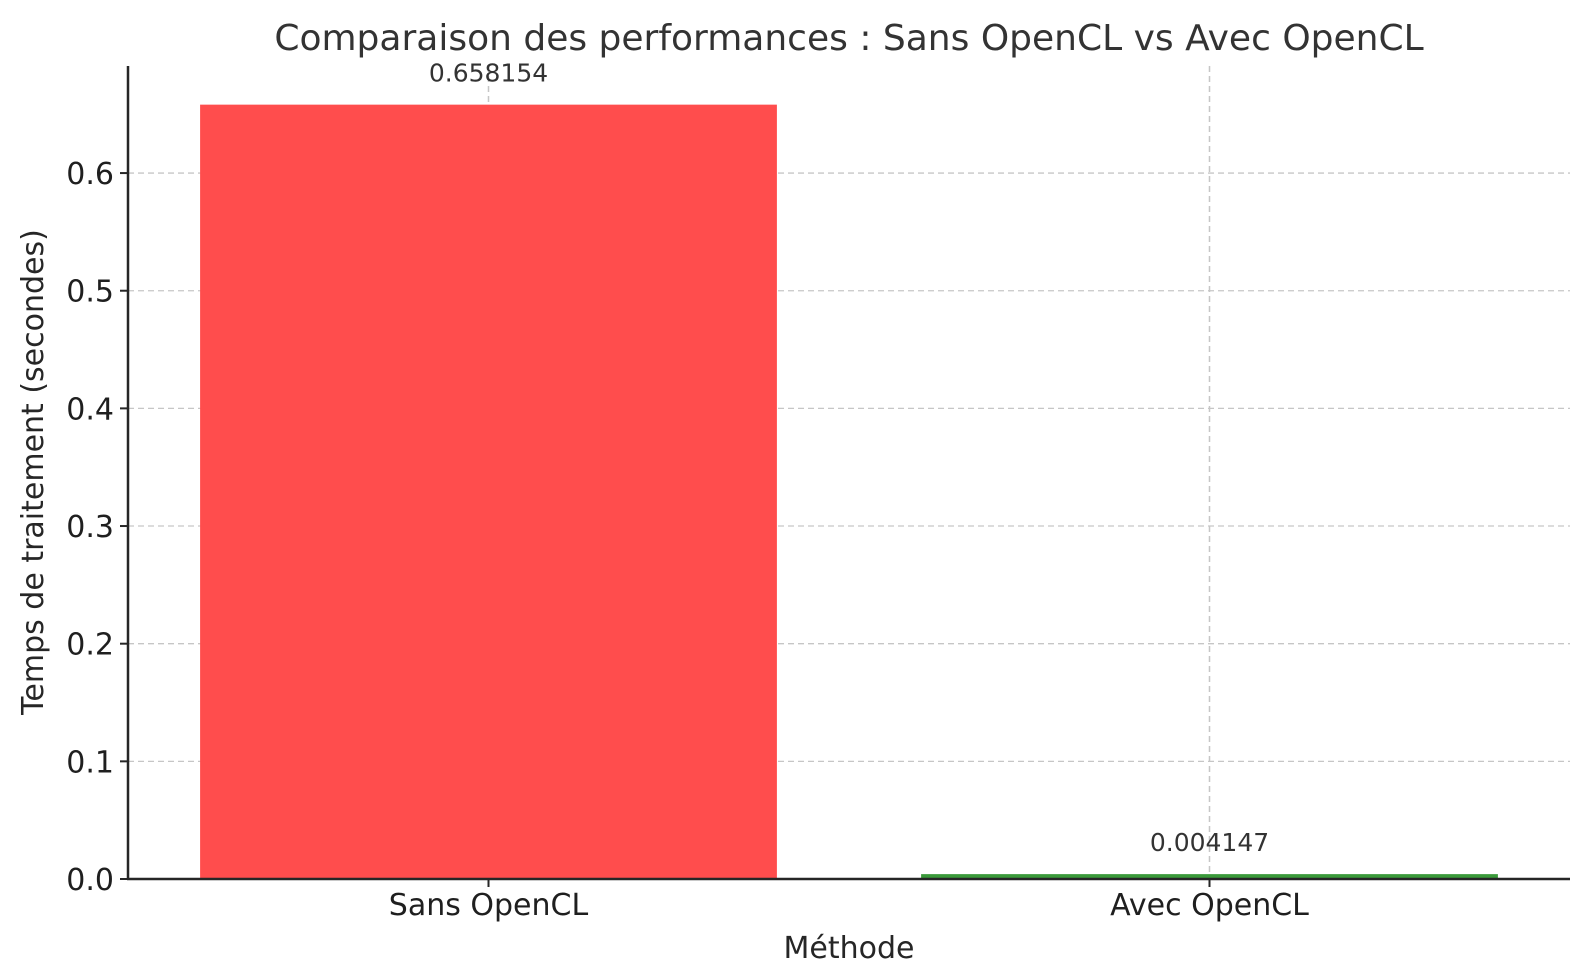  What do you see at coordinates (1209, 842) in the screenshot?
I see `bar-value-label: 0.004147` at bounding box center [1209, 842].